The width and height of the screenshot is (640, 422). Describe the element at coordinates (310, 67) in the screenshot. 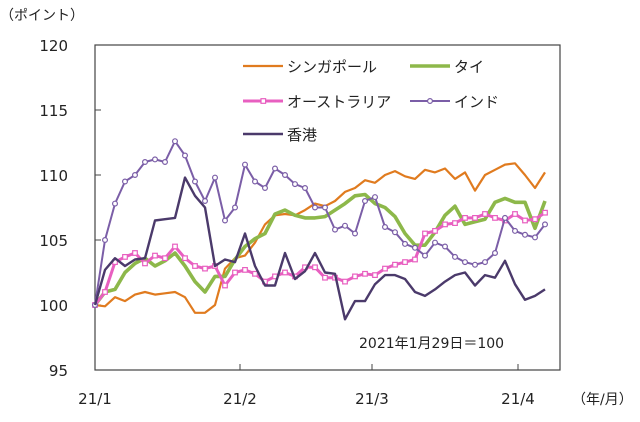

I see `legend-item: シンガポール` at that location.